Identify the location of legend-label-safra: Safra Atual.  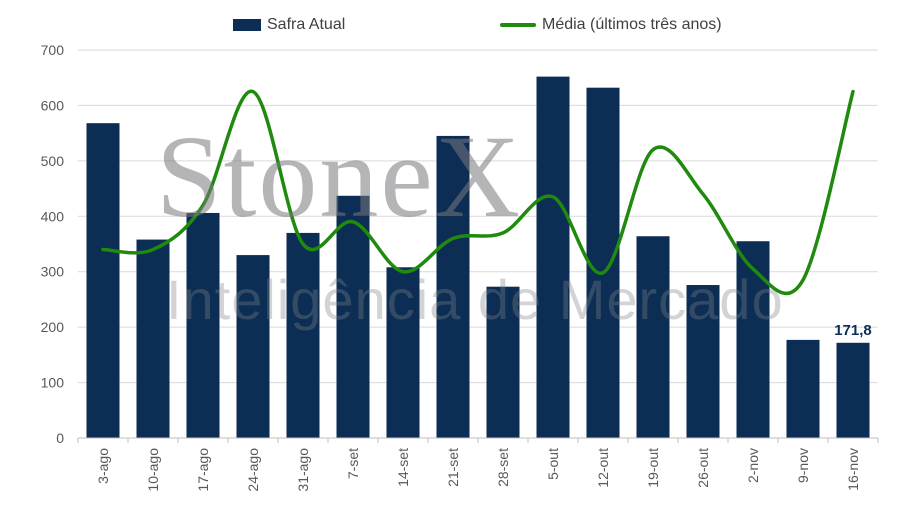
(306, 24).